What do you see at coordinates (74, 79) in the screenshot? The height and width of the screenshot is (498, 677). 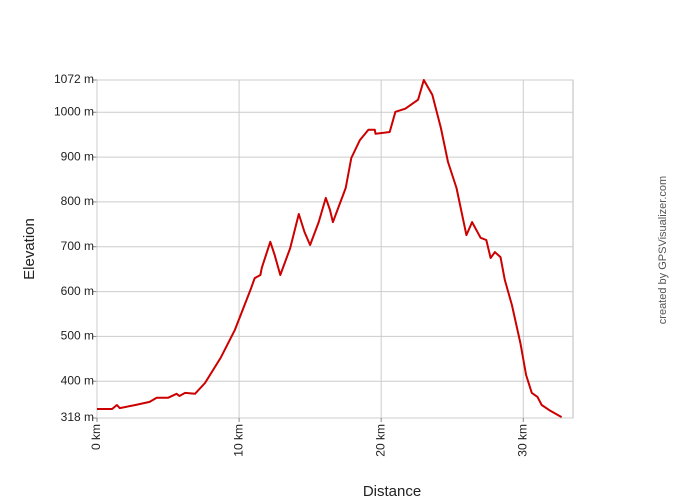 I see `y-tick-label: 1072 m` at bounding box center [74, 79].